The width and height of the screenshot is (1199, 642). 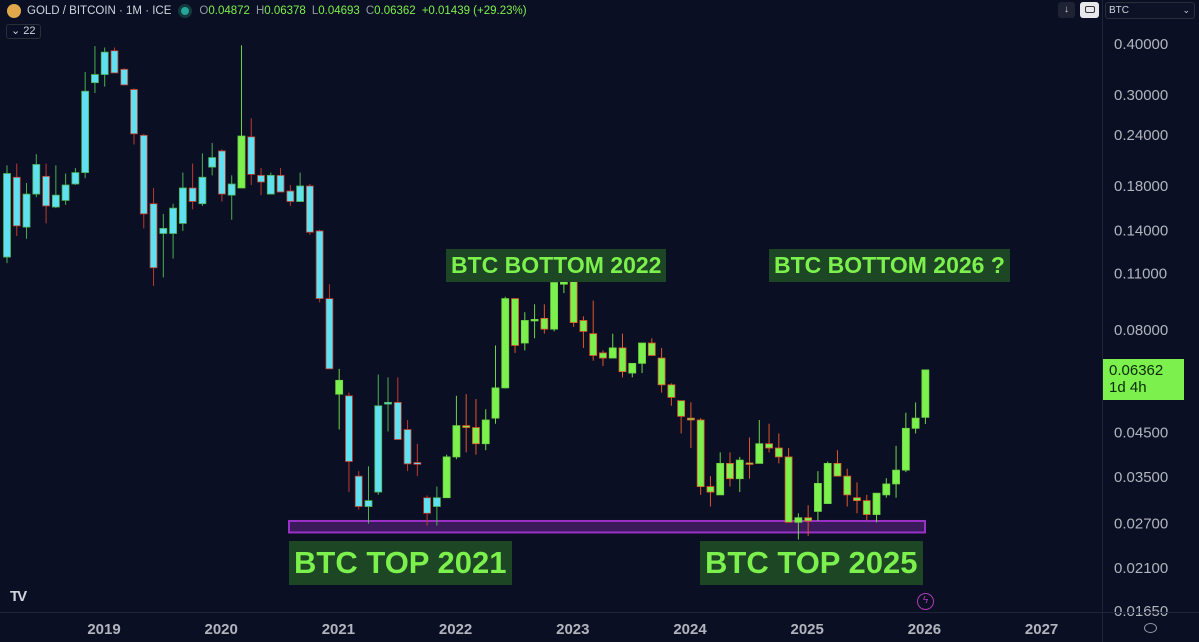 What do you see at coordinates (607, 526) in the screenshot?
I see `support-zone` at bounding box center [607, 526].